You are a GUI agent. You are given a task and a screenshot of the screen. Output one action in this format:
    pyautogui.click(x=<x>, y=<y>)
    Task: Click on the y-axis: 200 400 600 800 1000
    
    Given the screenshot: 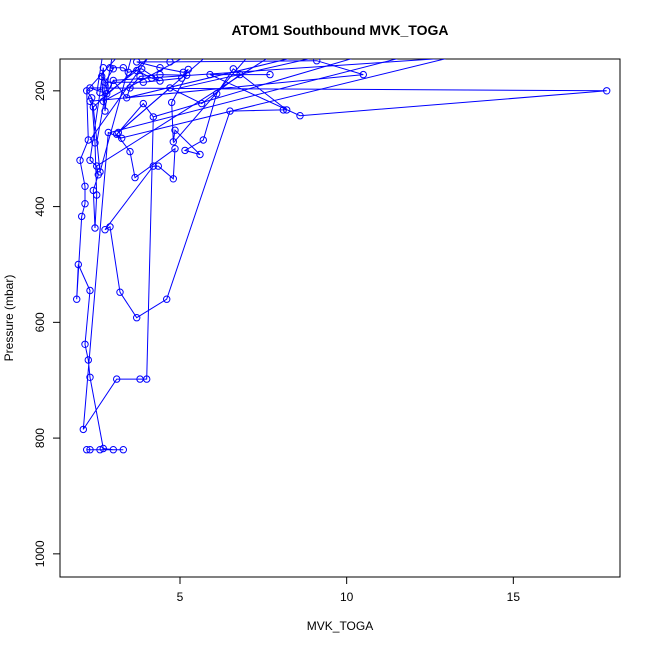 What is the action you would take?
    pyautogui.click(x=46, y=324)
    